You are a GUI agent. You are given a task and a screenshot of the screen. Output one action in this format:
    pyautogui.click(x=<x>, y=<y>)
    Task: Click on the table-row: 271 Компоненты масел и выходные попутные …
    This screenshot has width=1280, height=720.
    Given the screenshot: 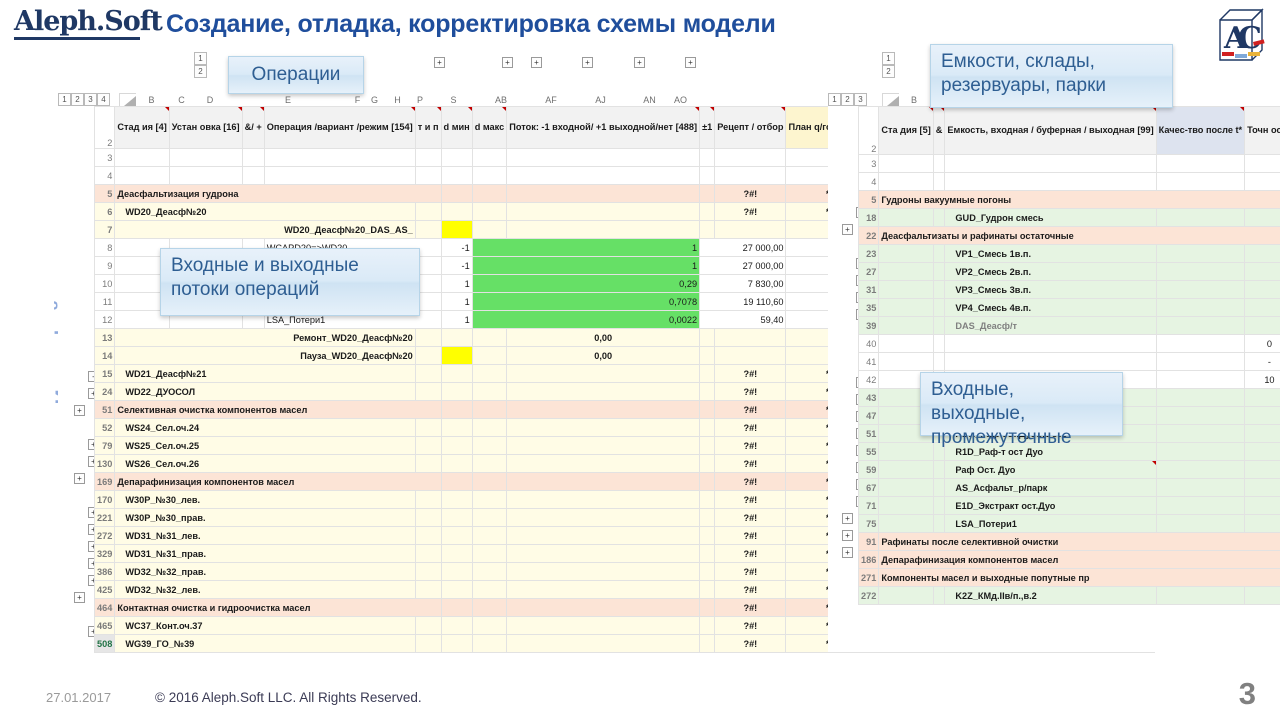 What is the action you would take?
    pyautogui.click(x=1068, y=577)
    